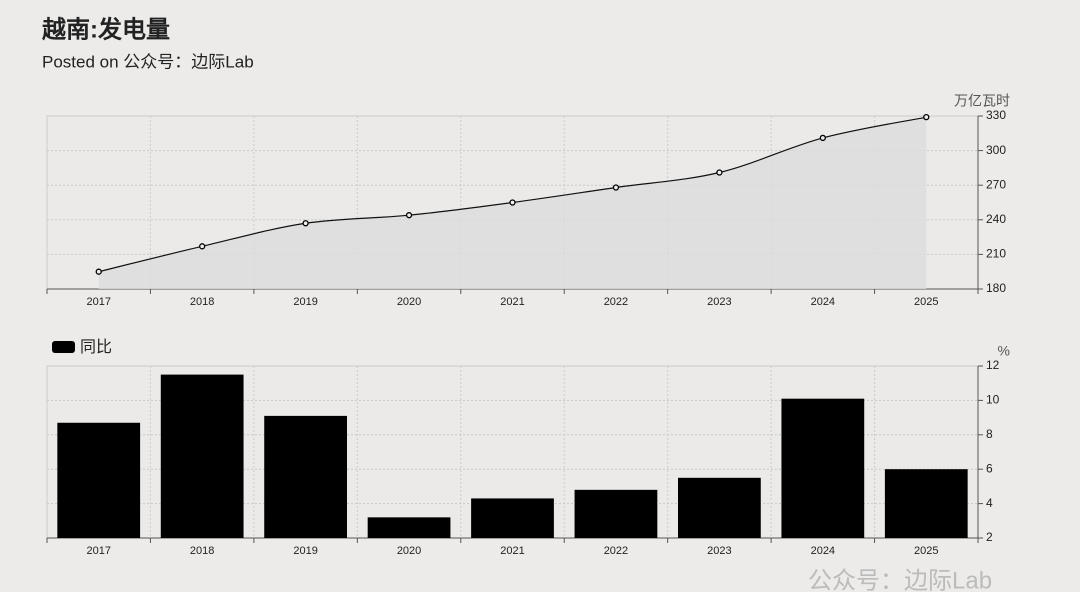  Describe the element at coordinates (996, 115) in the screenshot. I see `y-tick-label: 330` at that location.